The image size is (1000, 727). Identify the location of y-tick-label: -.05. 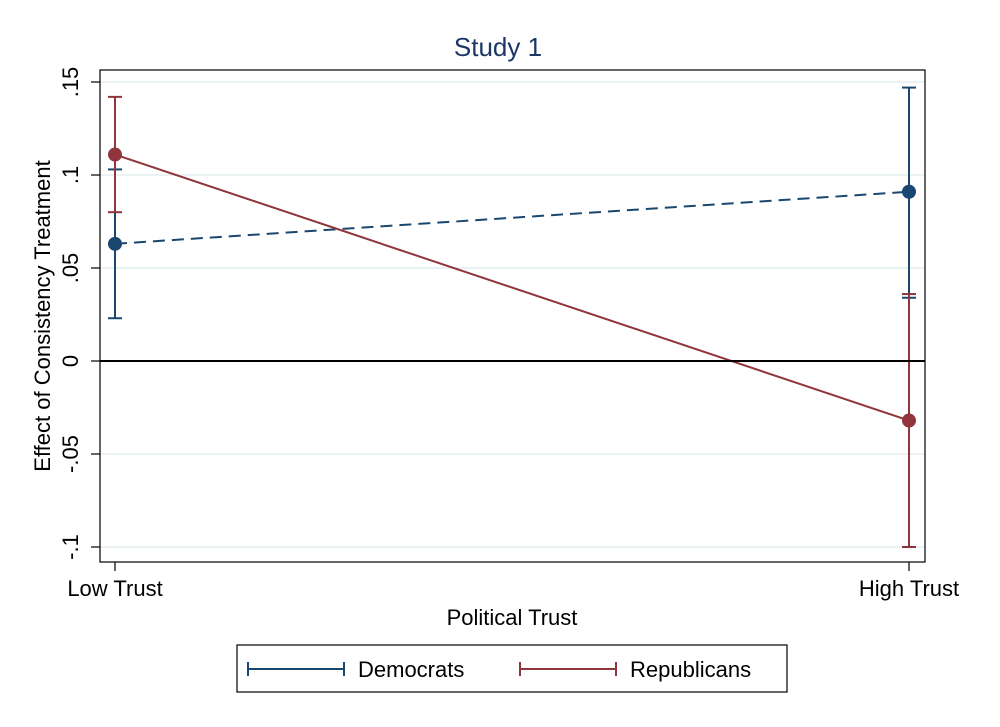
(70, 454).